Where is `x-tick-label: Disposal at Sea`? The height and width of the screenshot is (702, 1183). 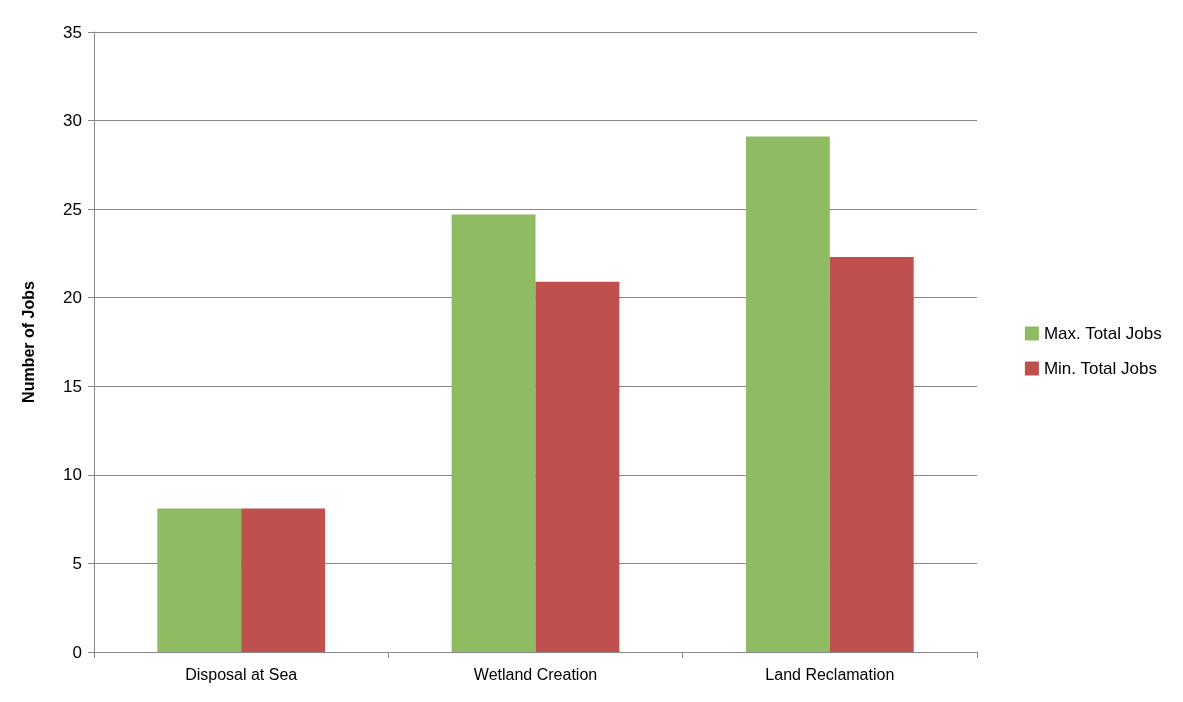
x-tick-label: Disposal at Sea is located at coordinates (241, 674).